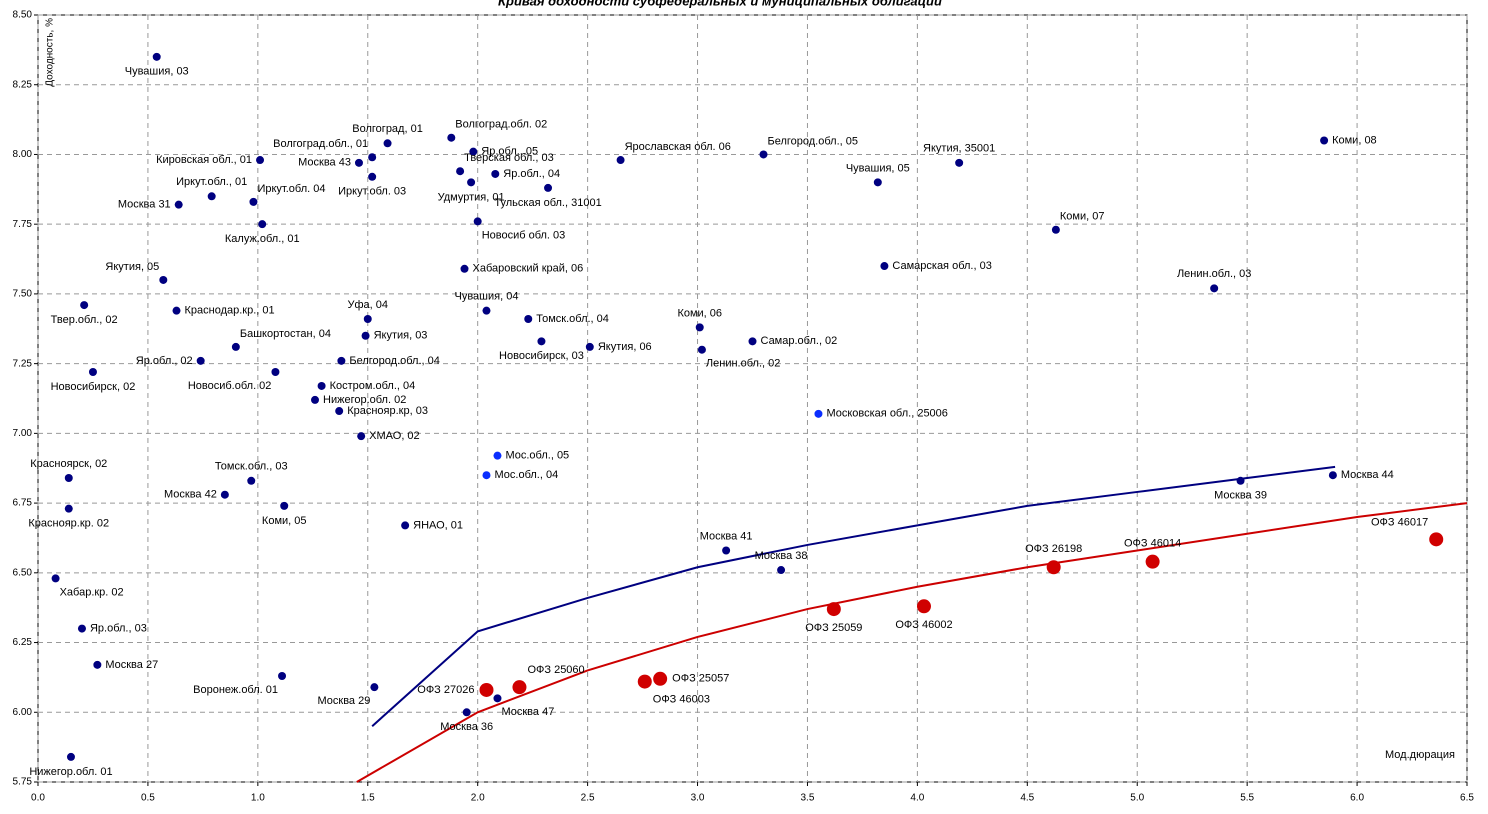 This screenshot has width=1488, height=814. I want to click on point-label: Москва 29, so click(344, 701).